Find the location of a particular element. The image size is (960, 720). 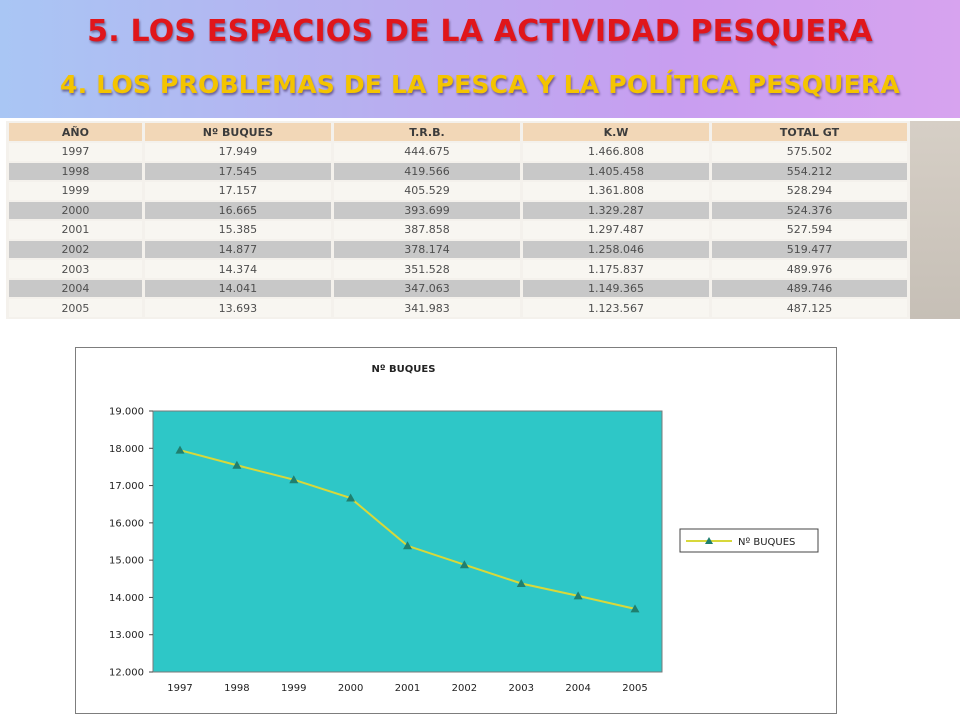

table-cell: 17.949 is located at coordinates (237, 152).